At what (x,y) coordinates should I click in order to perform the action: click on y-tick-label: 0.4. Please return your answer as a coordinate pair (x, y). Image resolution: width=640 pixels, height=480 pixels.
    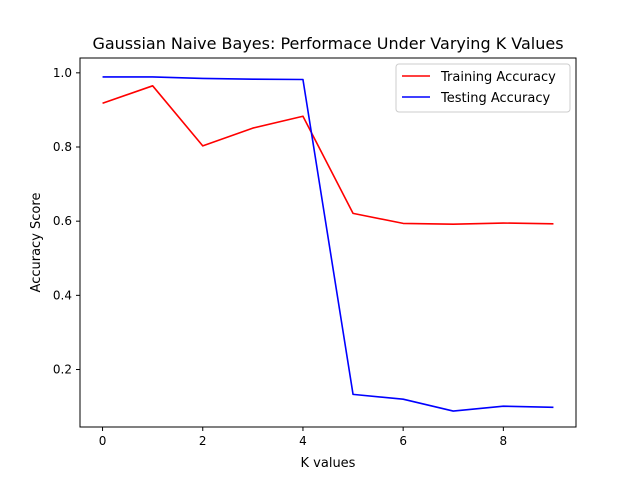
    Looking at the image, I should click on (62, 295).